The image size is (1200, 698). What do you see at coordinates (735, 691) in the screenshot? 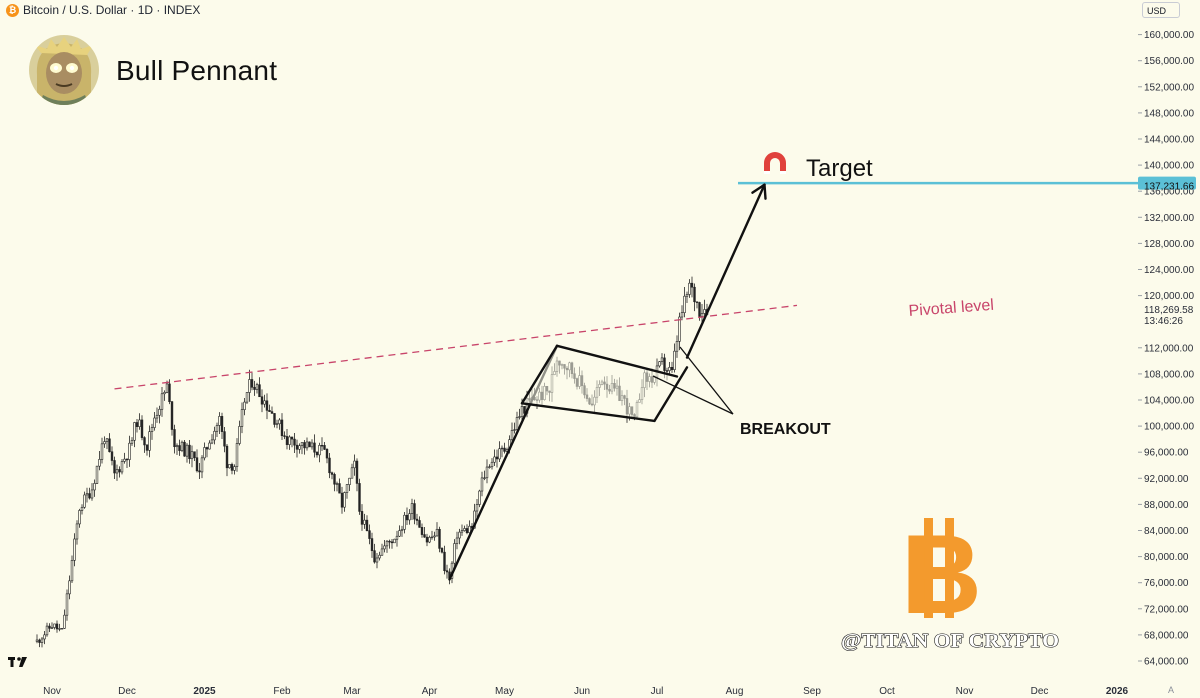
I see `time-tick-label: Aug` at bounding box center [735, 691].